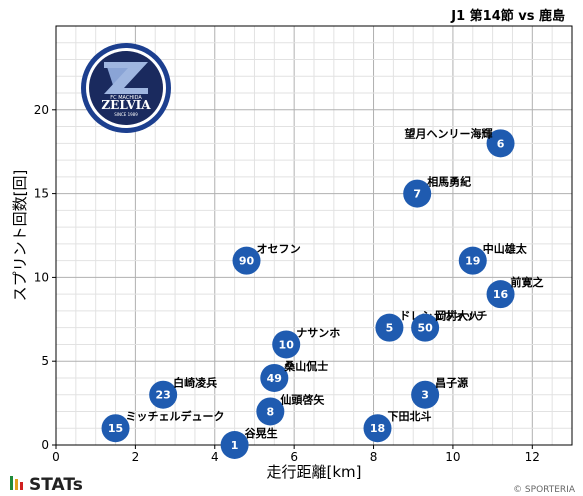 The image size is (583, 496). I want to click on player-name: オセフン, so click(279, 249).